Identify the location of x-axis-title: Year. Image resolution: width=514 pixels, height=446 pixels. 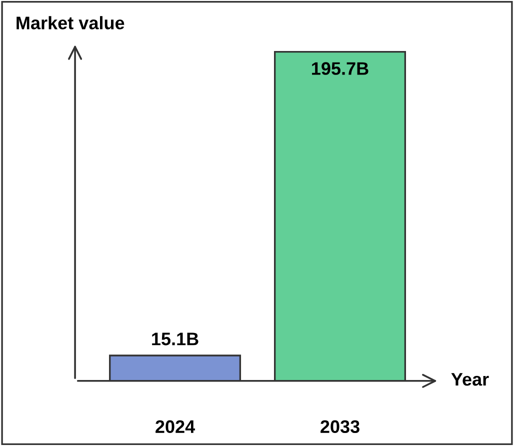
(470, 379).